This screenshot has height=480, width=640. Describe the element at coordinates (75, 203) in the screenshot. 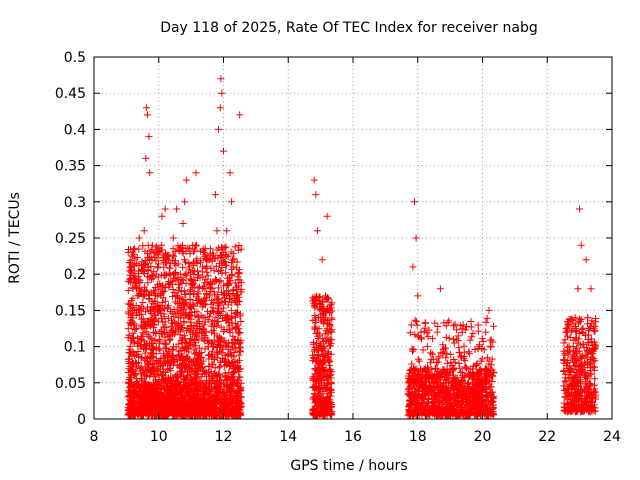

I see `y-tick-label: 0.3` at that location.